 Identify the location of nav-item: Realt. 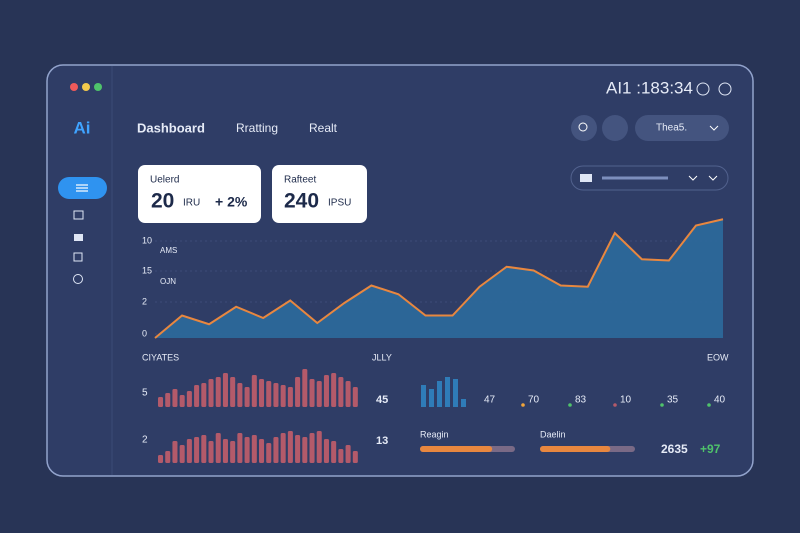
(323, 128).